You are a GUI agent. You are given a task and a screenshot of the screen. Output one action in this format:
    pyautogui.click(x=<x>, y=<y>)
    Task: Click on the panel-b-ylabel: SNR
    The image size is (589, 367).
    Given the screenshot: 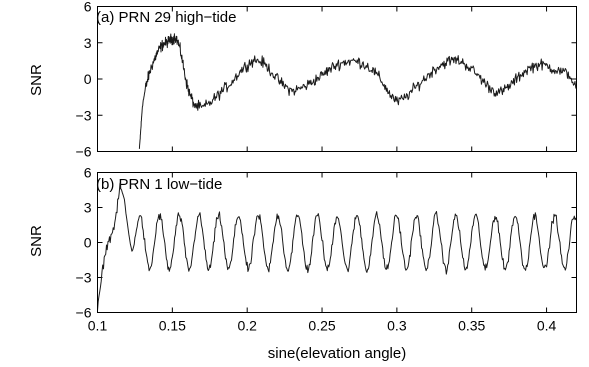 What is the action you would take?
    pyautogui.click(x=36, y=241)
    